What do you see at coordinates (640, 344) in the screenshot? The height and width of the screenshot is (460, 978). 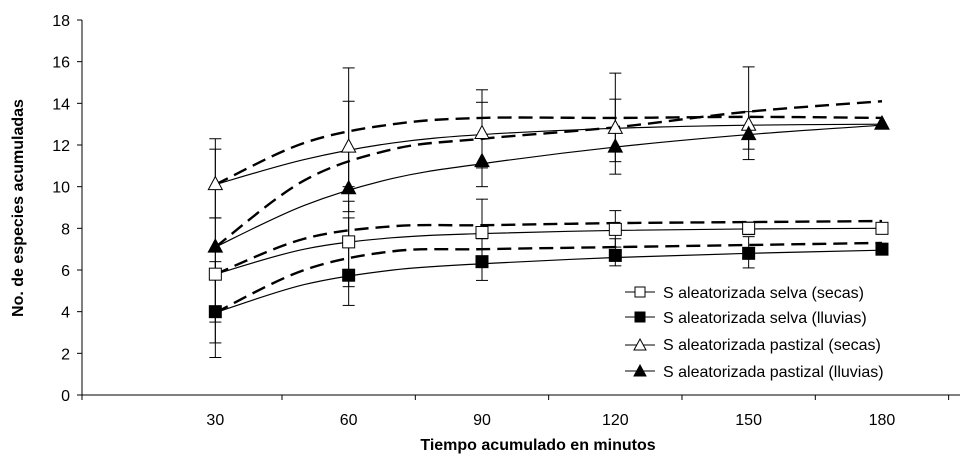 I see `legend-marker-open-triangle` at bounding box center [640, 344].